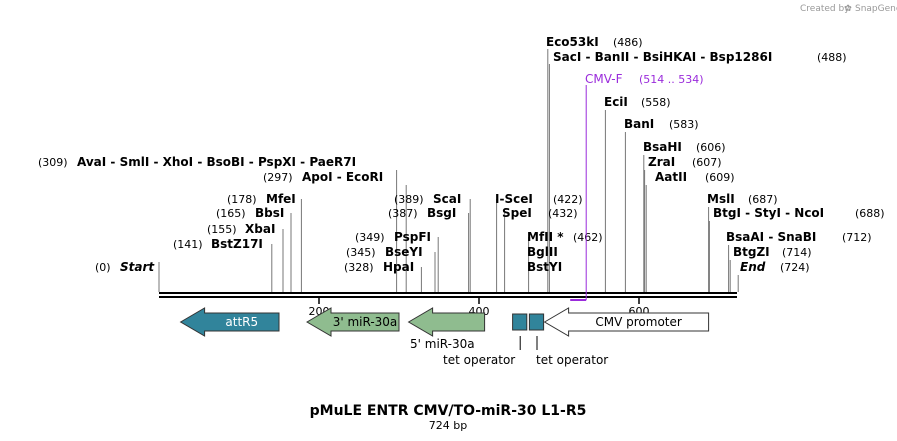  I want to click on site-btgzi-pos: (714), so click(797, 252).